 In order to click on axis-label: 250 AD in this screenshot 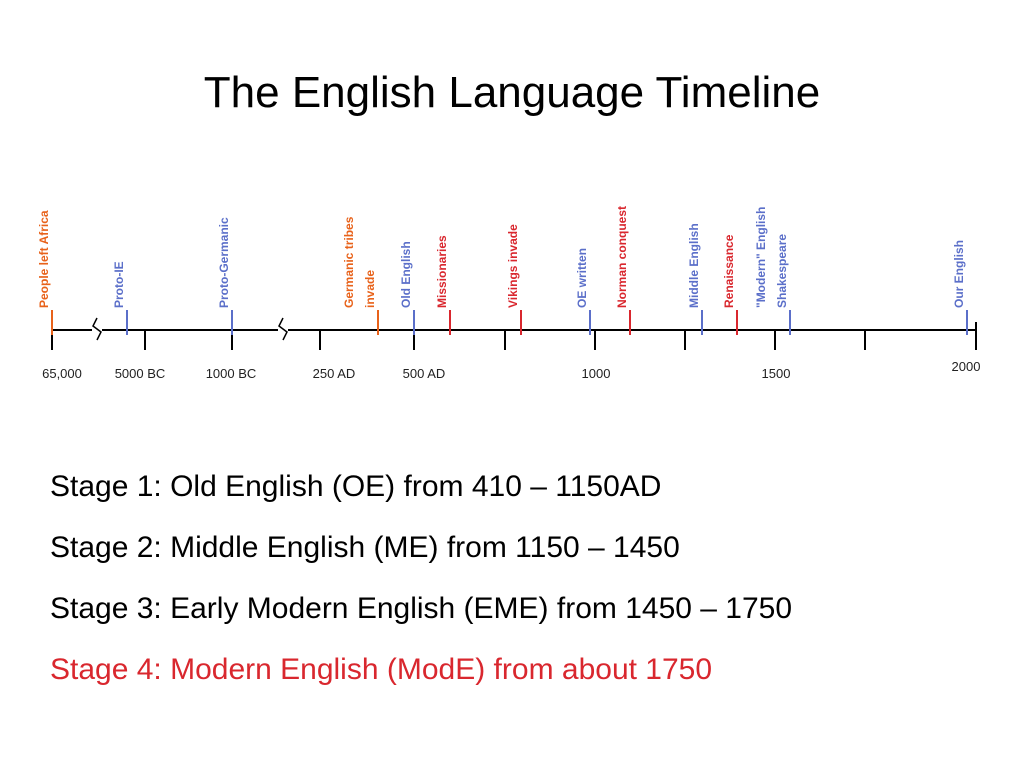, I will do `click(334, 373)`.